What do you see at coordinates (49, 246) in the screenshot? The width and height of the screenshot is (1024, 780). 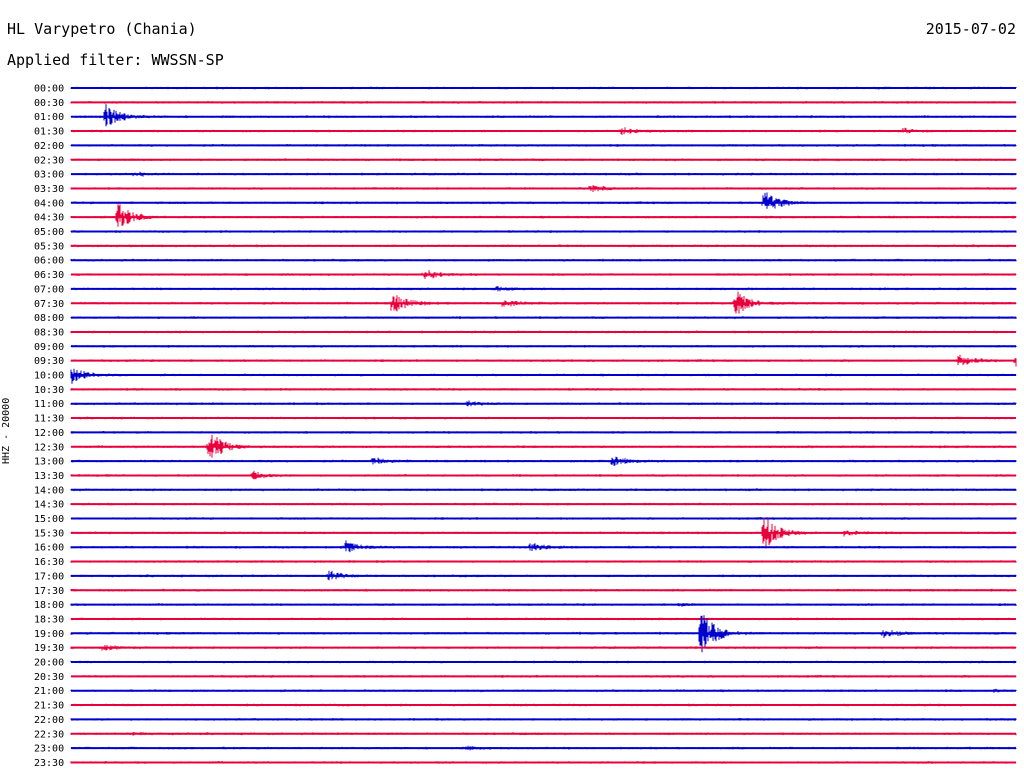 I see `row-time-label: 05:30` at bounding box center [49, 246].